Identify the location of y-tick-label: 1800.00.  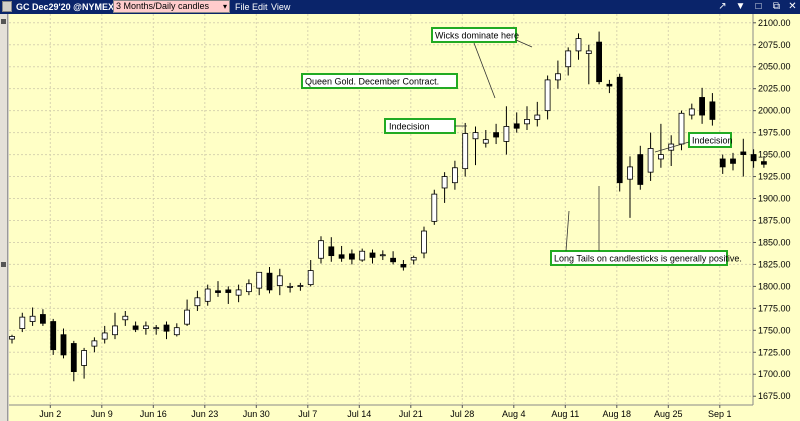
(774, 286).